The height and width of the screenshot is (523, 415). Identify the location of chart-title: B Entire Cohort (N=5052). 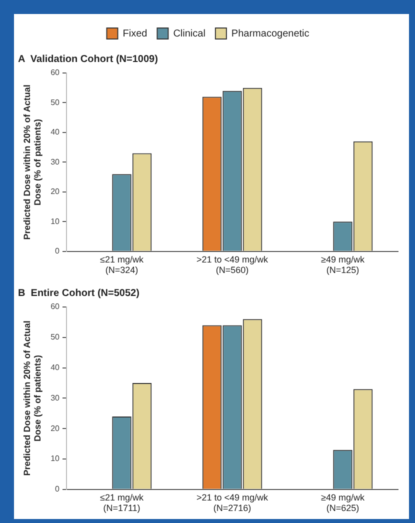
(79, 293).